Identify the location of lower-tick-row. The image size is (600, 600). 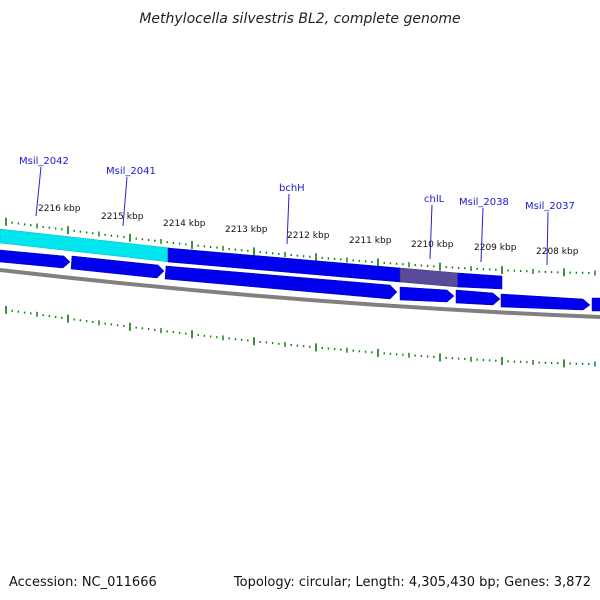
(300, 336).